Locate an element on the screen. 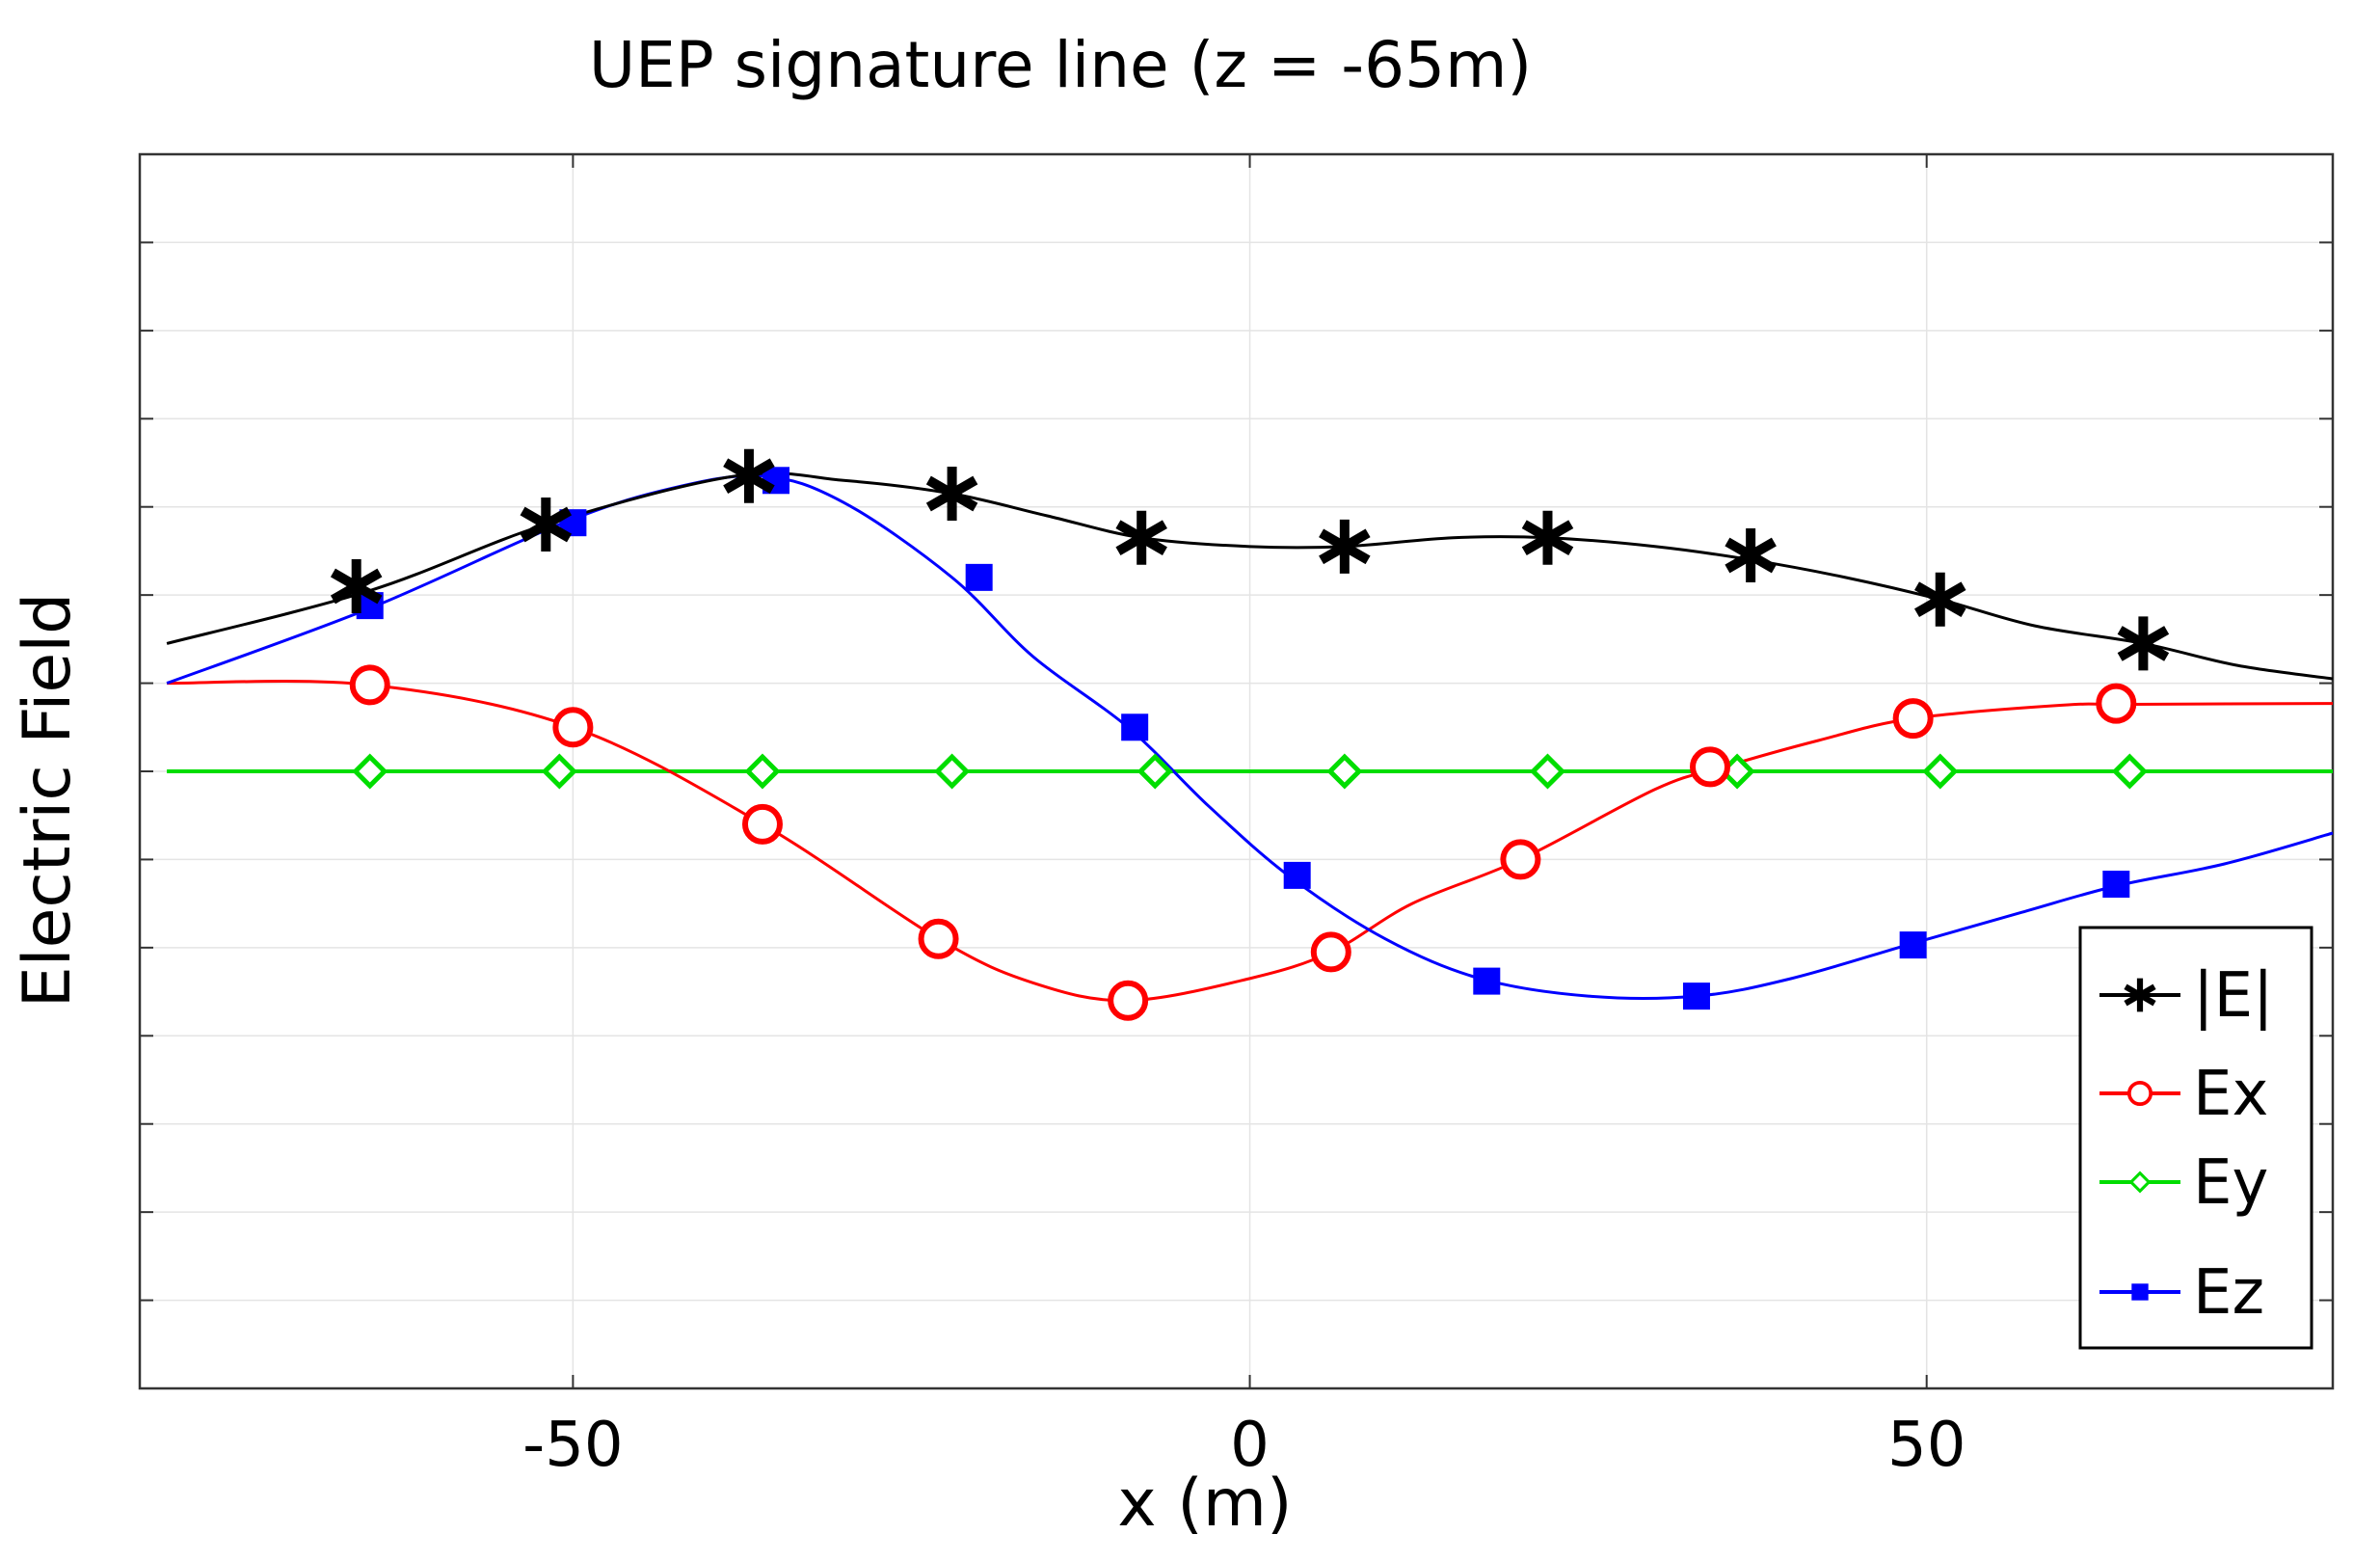 The height and width of the screenshot is (1561, 2380). x-tick-label: 50 is located at coordinates (1926, 1445).